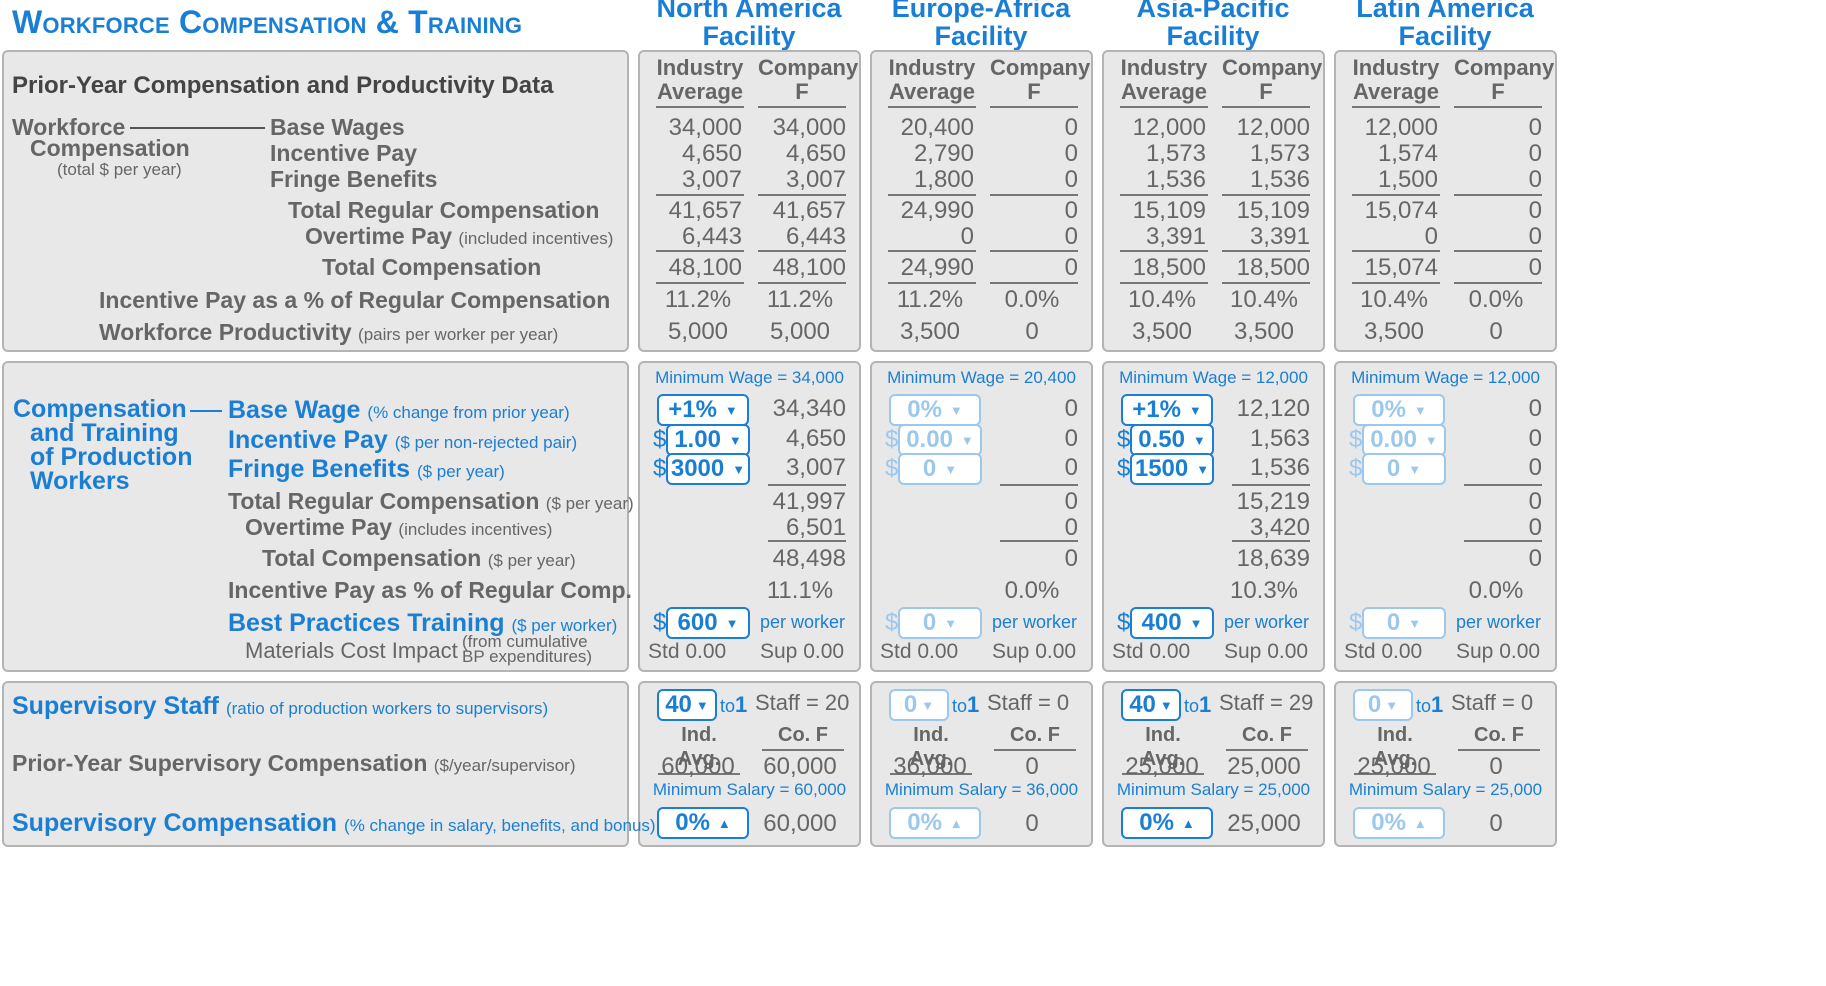  What do you see at coordinates (468, 412) in the screenshot?
I see `base-wage-note: (% change from prior year)` at bounding box center [468, 412].